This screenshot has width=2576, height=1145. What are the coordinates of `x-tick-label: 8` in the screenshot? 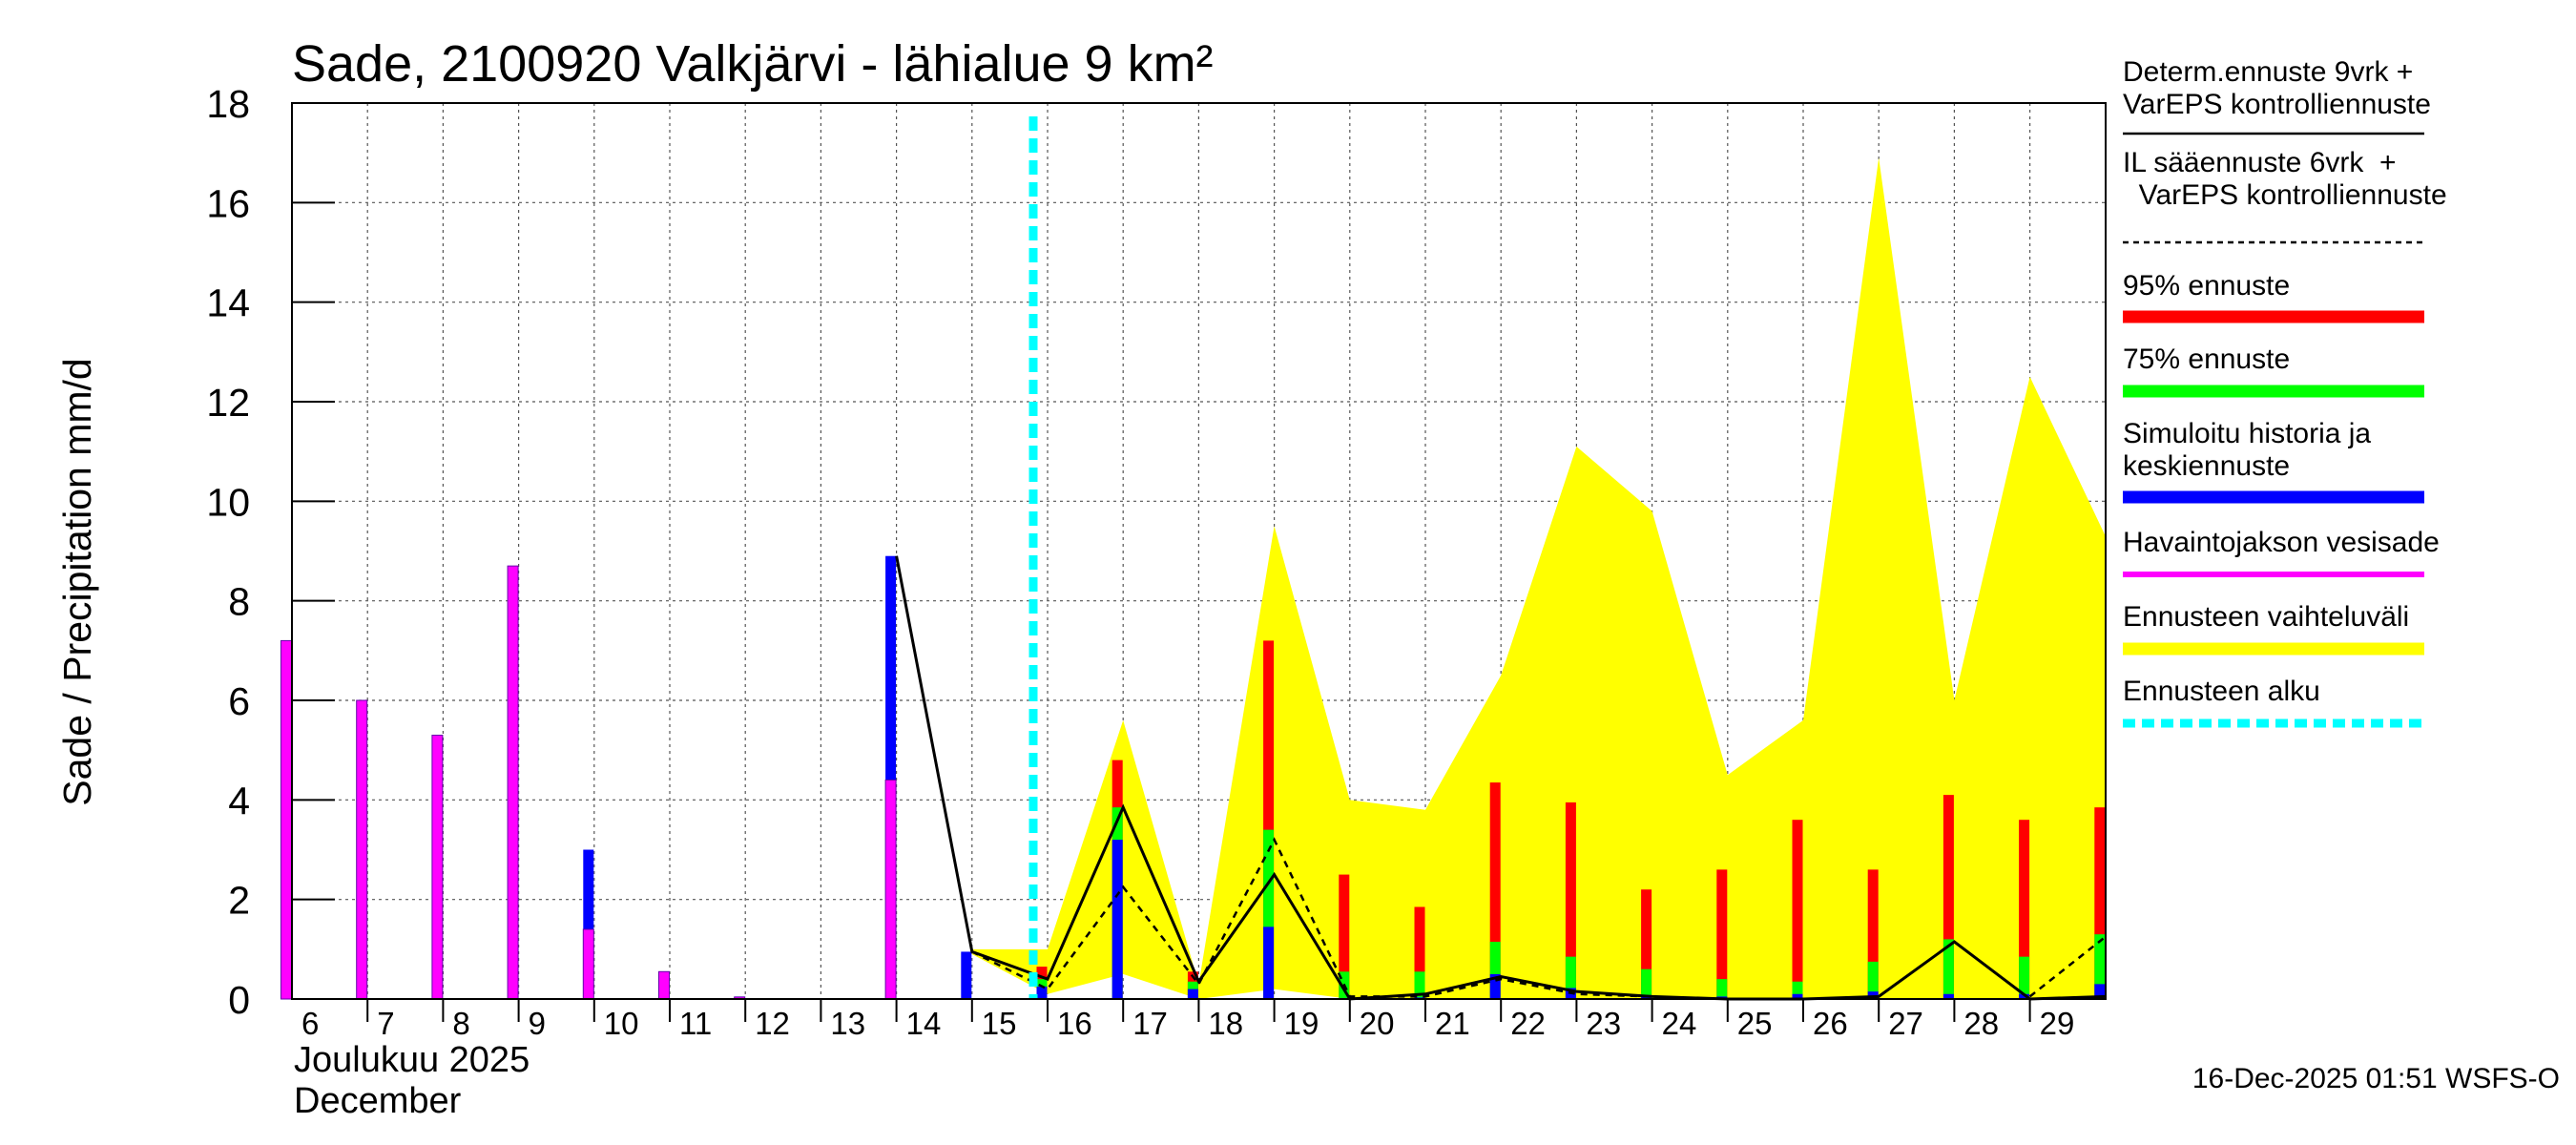 It's located at (460, 1023).